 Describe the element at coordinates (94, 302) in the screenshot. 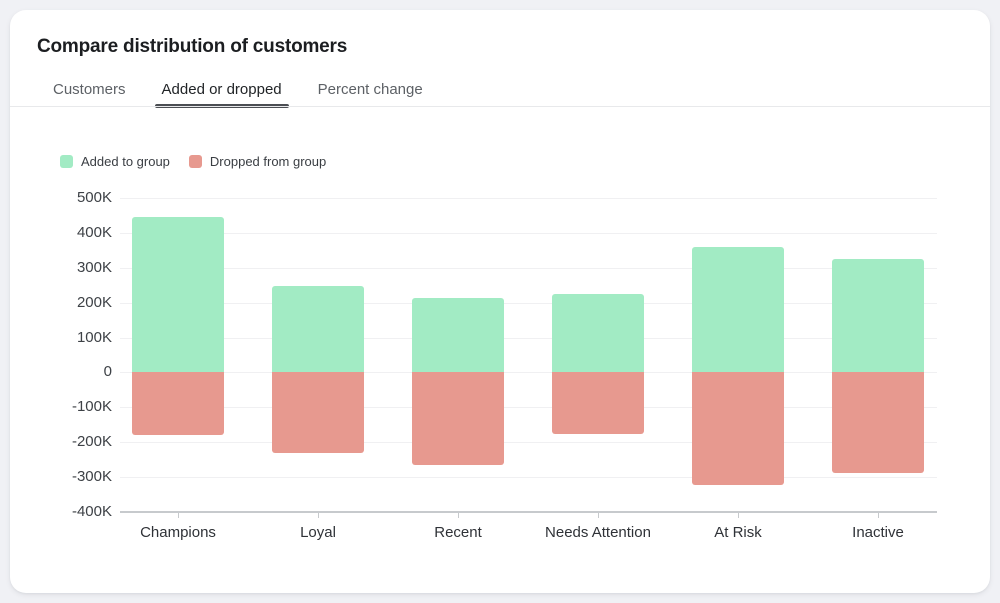

I see `y-axis-label: 200K` at that location.